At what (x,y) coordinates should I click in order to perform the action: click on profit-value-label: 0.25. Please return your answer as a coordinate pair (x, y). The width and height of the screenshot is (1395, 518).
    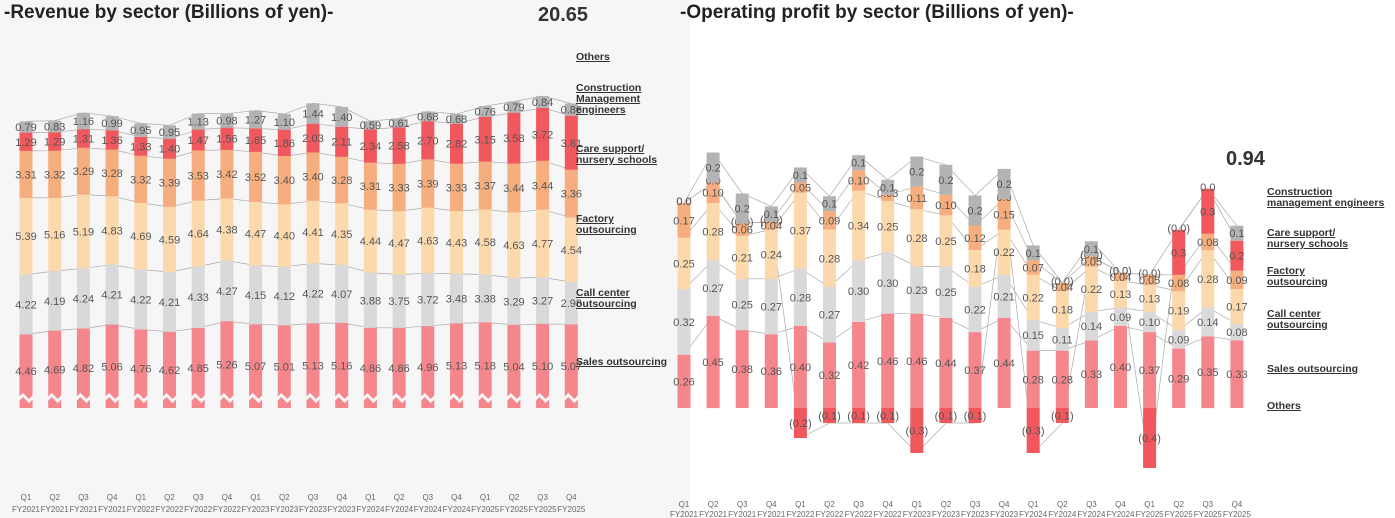
    Looking at the image, I should click on (741, 306).